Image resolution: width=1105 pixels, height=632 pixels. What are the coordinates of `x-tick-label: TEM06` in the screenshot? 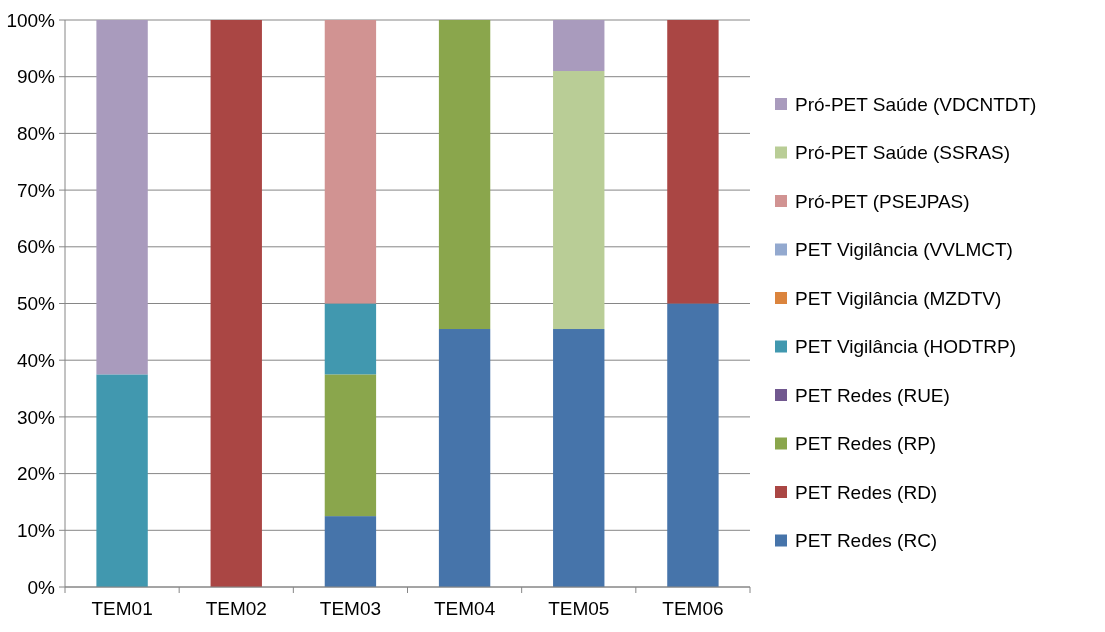 It's located at (693, 608).